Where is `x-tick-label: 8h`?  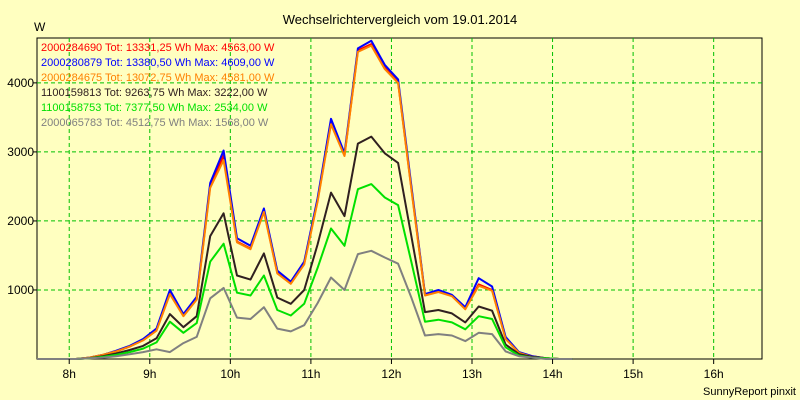 x-tick-label: 8h is located at coordinates (69, 374).